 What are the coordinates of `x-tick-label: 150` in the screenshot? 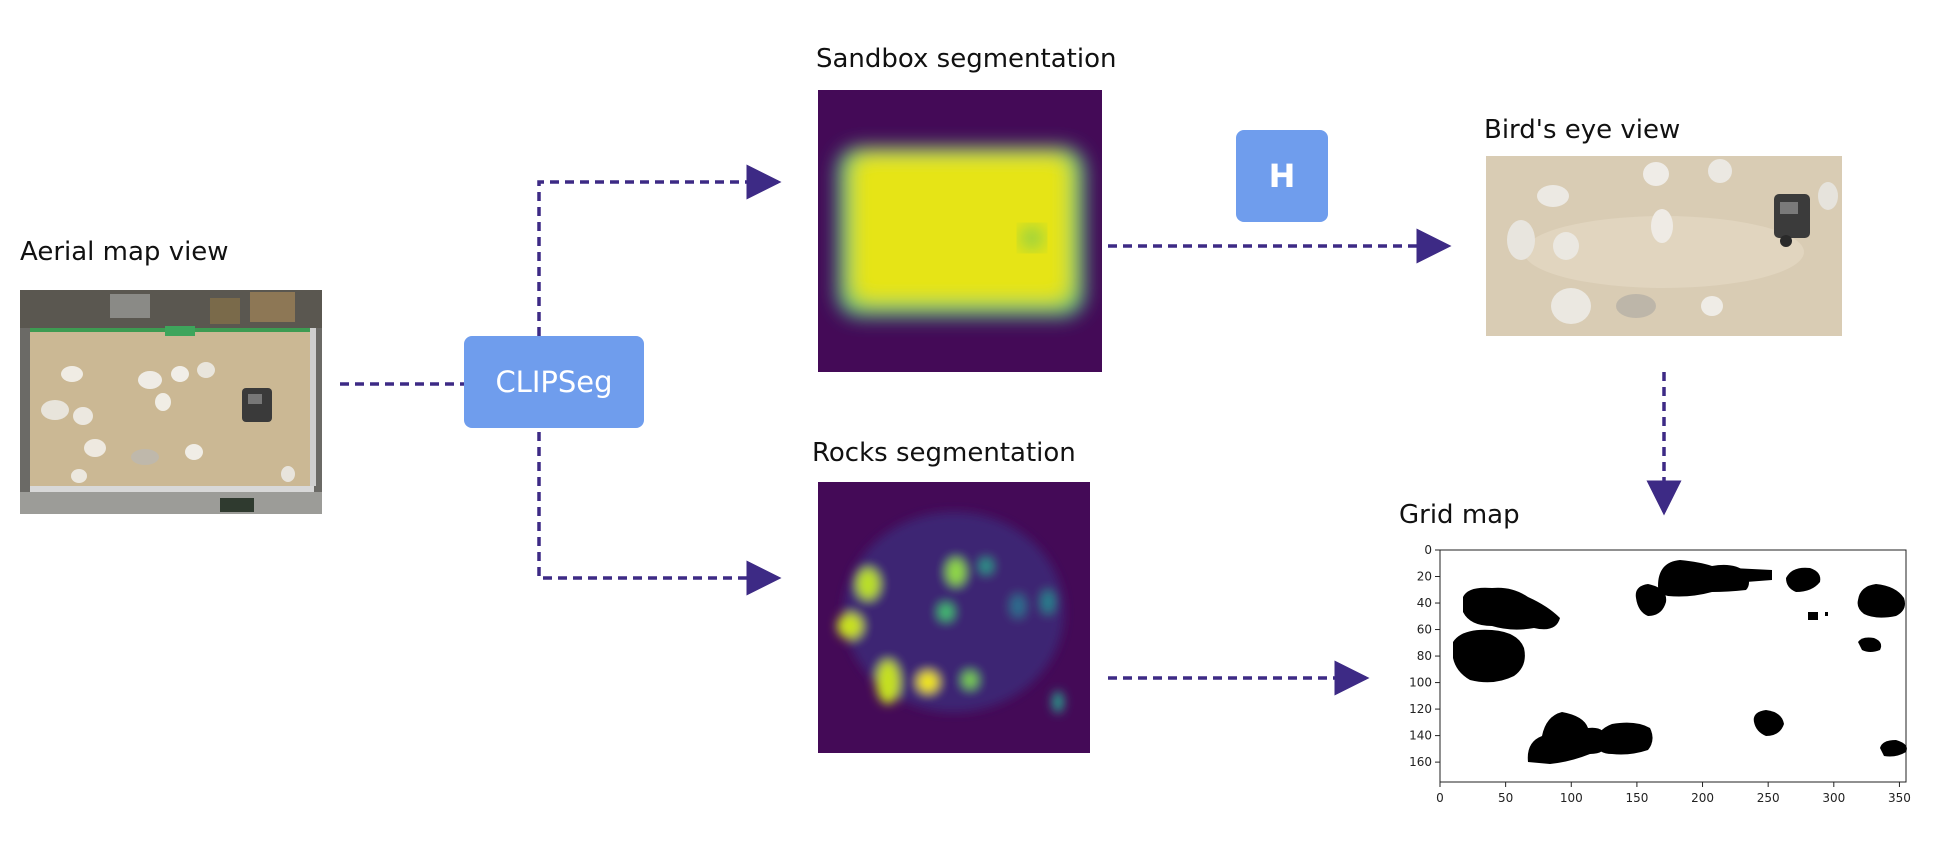 It's located at (1636, 798).